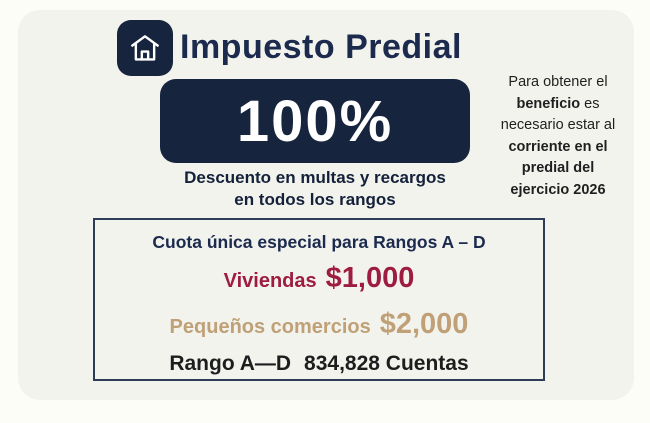 The height and width of the screenshot is (423, 650). I want to click on discount-subtitle-line1: Descuento en multas y recargos, so click(315, 177).